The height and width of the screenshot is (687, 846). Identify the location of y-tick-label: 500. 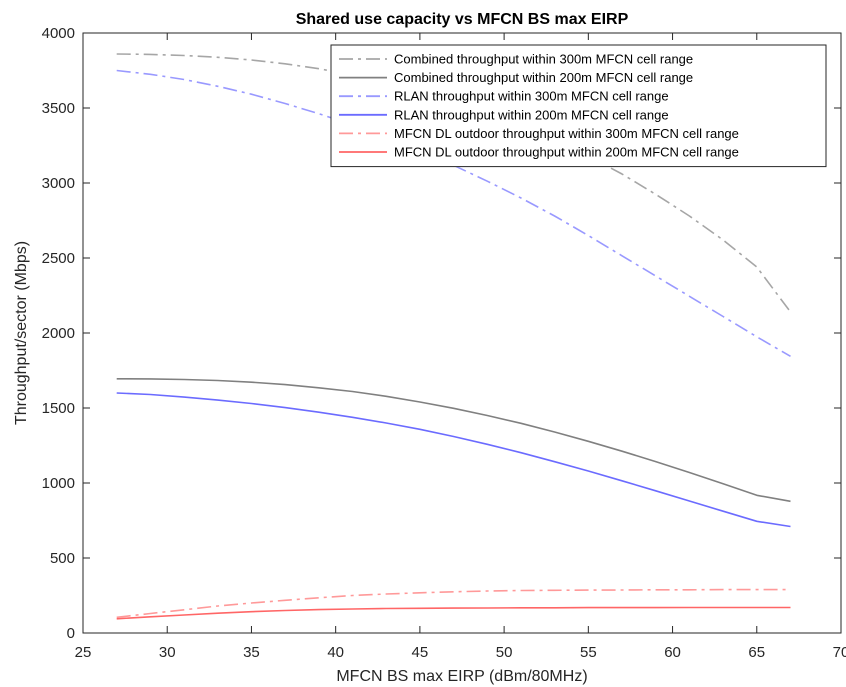
(62, 558).